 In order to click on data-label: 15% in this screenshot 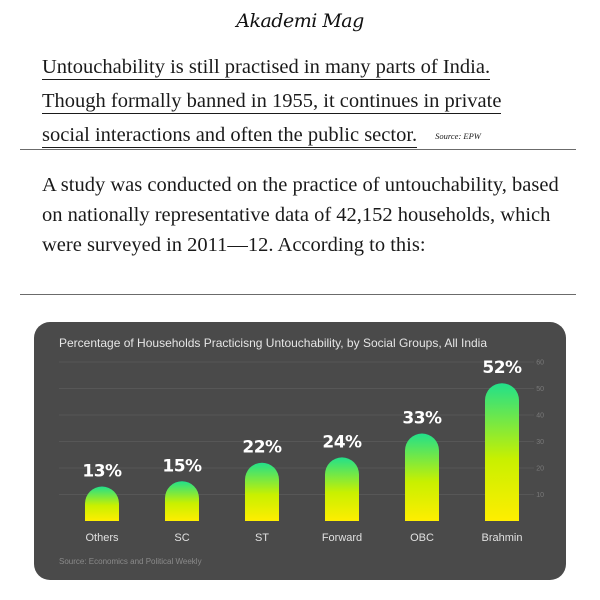, I will do `click(182, 466)`.